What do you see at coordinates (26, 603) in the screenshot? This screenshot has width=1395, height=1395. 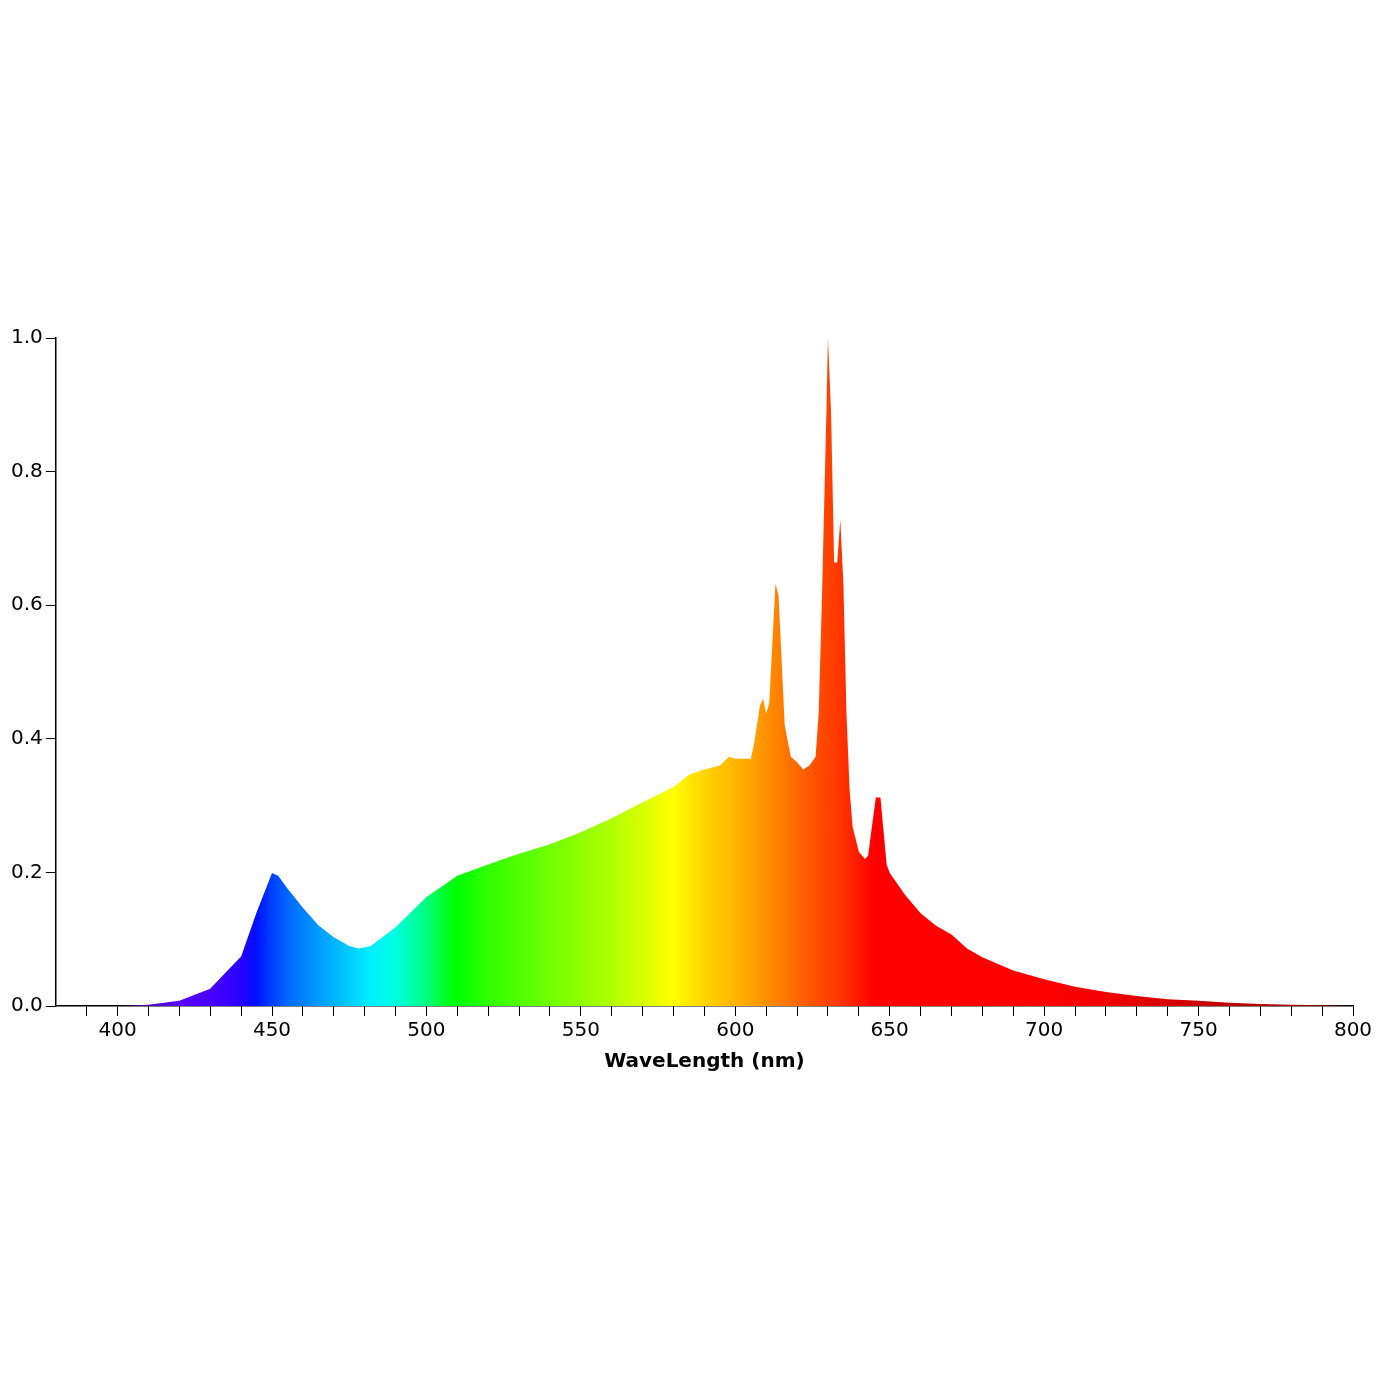 I see `y-tick-label: 0.6` at bounding box center [26, 603].